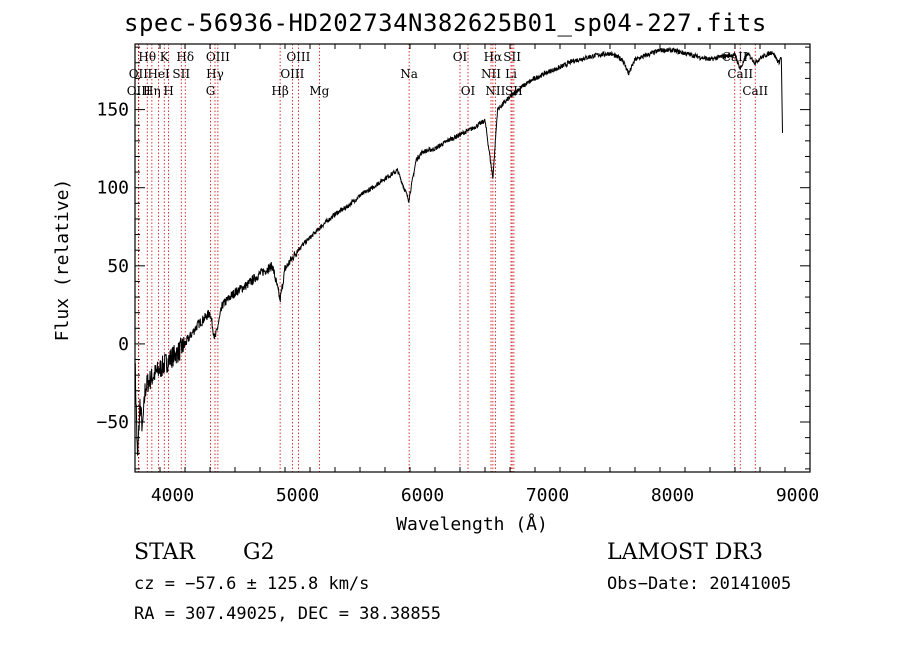 The width and height of the screenshot is (900, 649). Describe the element at coordinates (672, 495) in the screenshot. I see `x-tick-label: 8000` at that location.